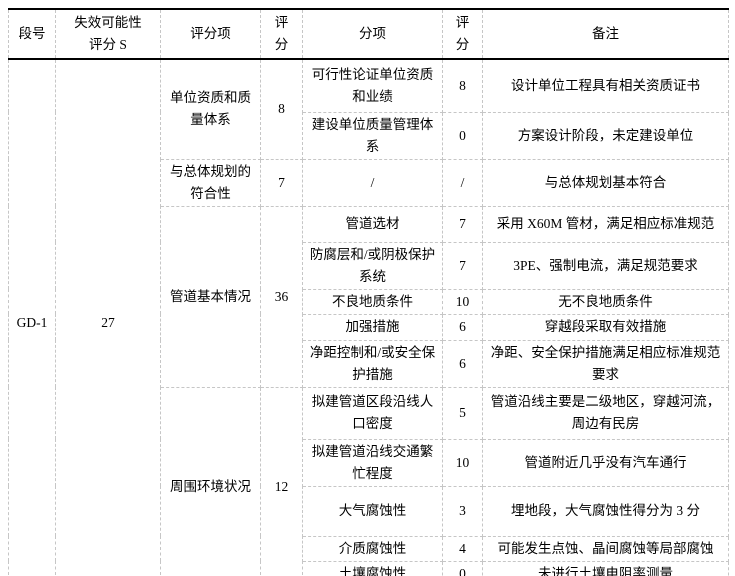 The image size is (735, 576). Describe the element at coordinates (462, 413) in the screenshot. I see `sub-score-cell: 5` at that location.